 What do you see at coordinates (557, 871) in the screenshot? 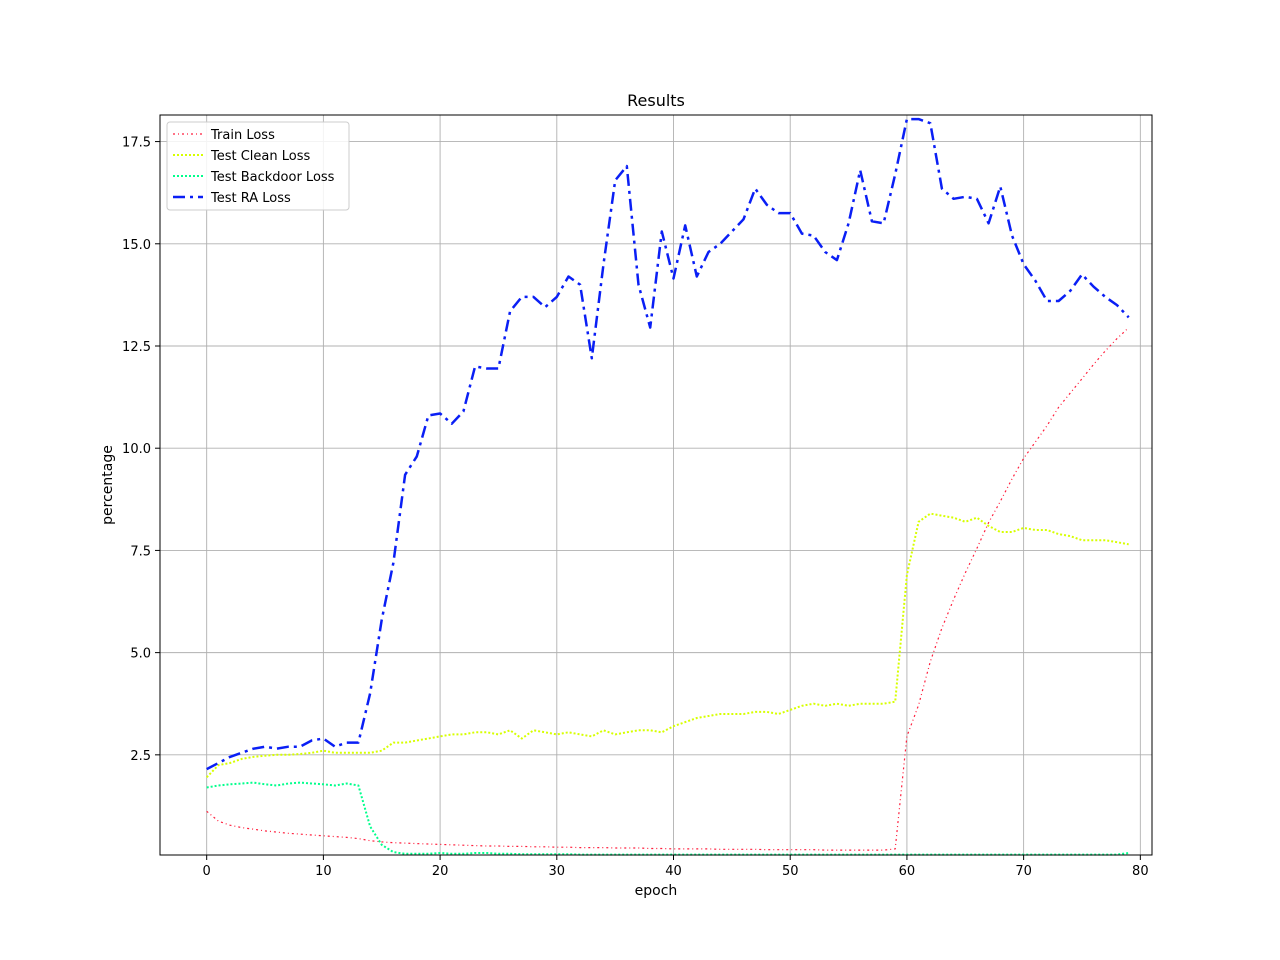
I see `x-tick-label: 30` at bounding box center [557, 871].